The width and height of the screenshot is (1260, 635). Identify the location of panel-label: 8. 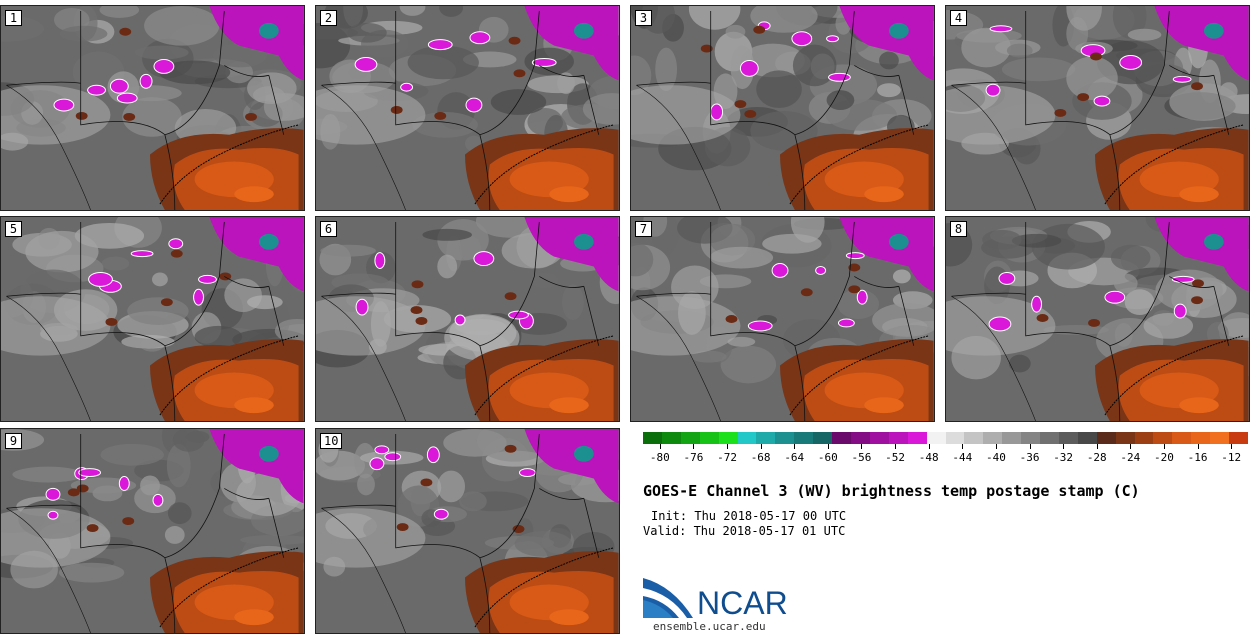
(958, 229).